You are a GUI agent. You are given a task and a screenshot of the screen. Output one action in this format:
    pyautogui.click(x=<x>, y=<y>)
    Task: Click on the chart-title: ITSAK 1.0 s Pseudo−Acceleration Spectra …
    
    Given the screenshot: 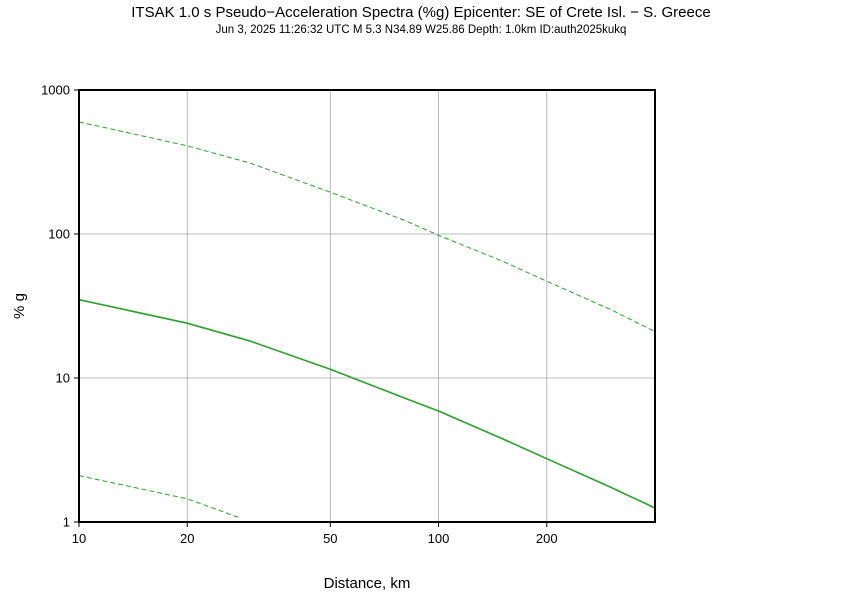 What is the action you would take?
    pyautogui.click(x=421, y=12)
    